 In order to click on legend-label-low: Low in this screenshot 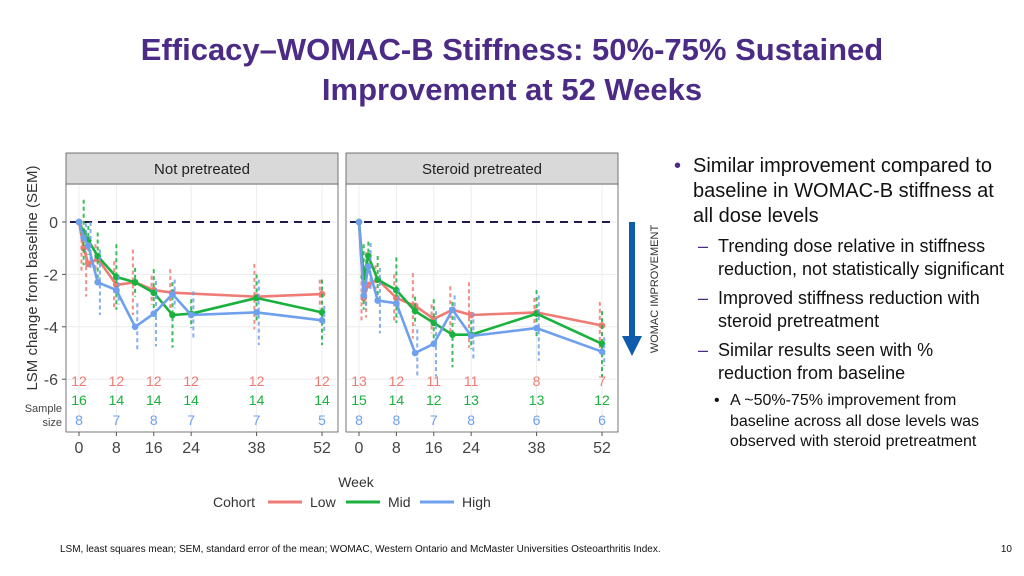, I will do `click(323, 502)`.